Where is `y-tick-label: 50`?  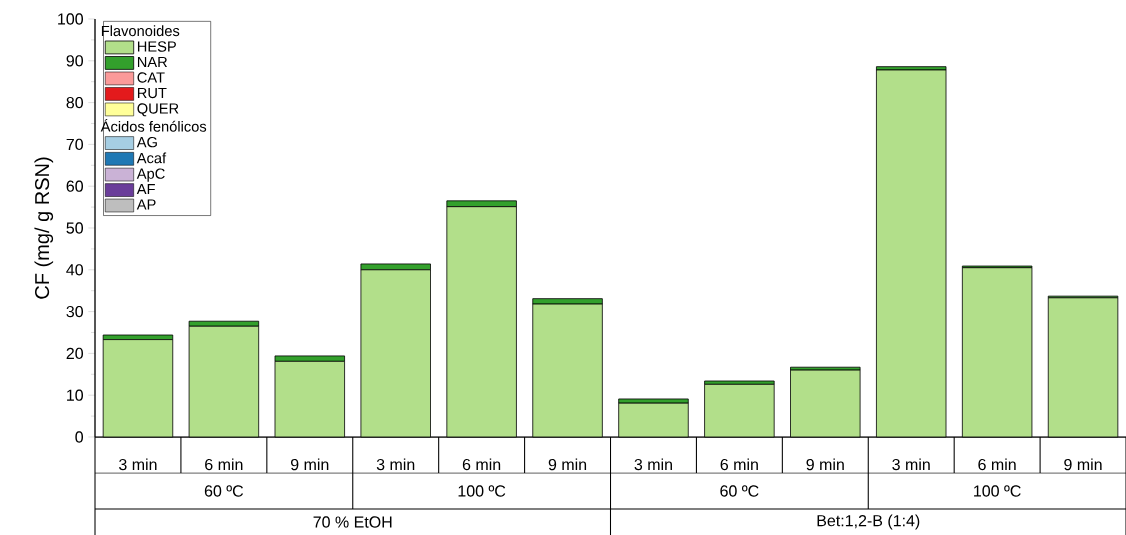
y-tick-label: 50 is located at coordinates (75, 228).